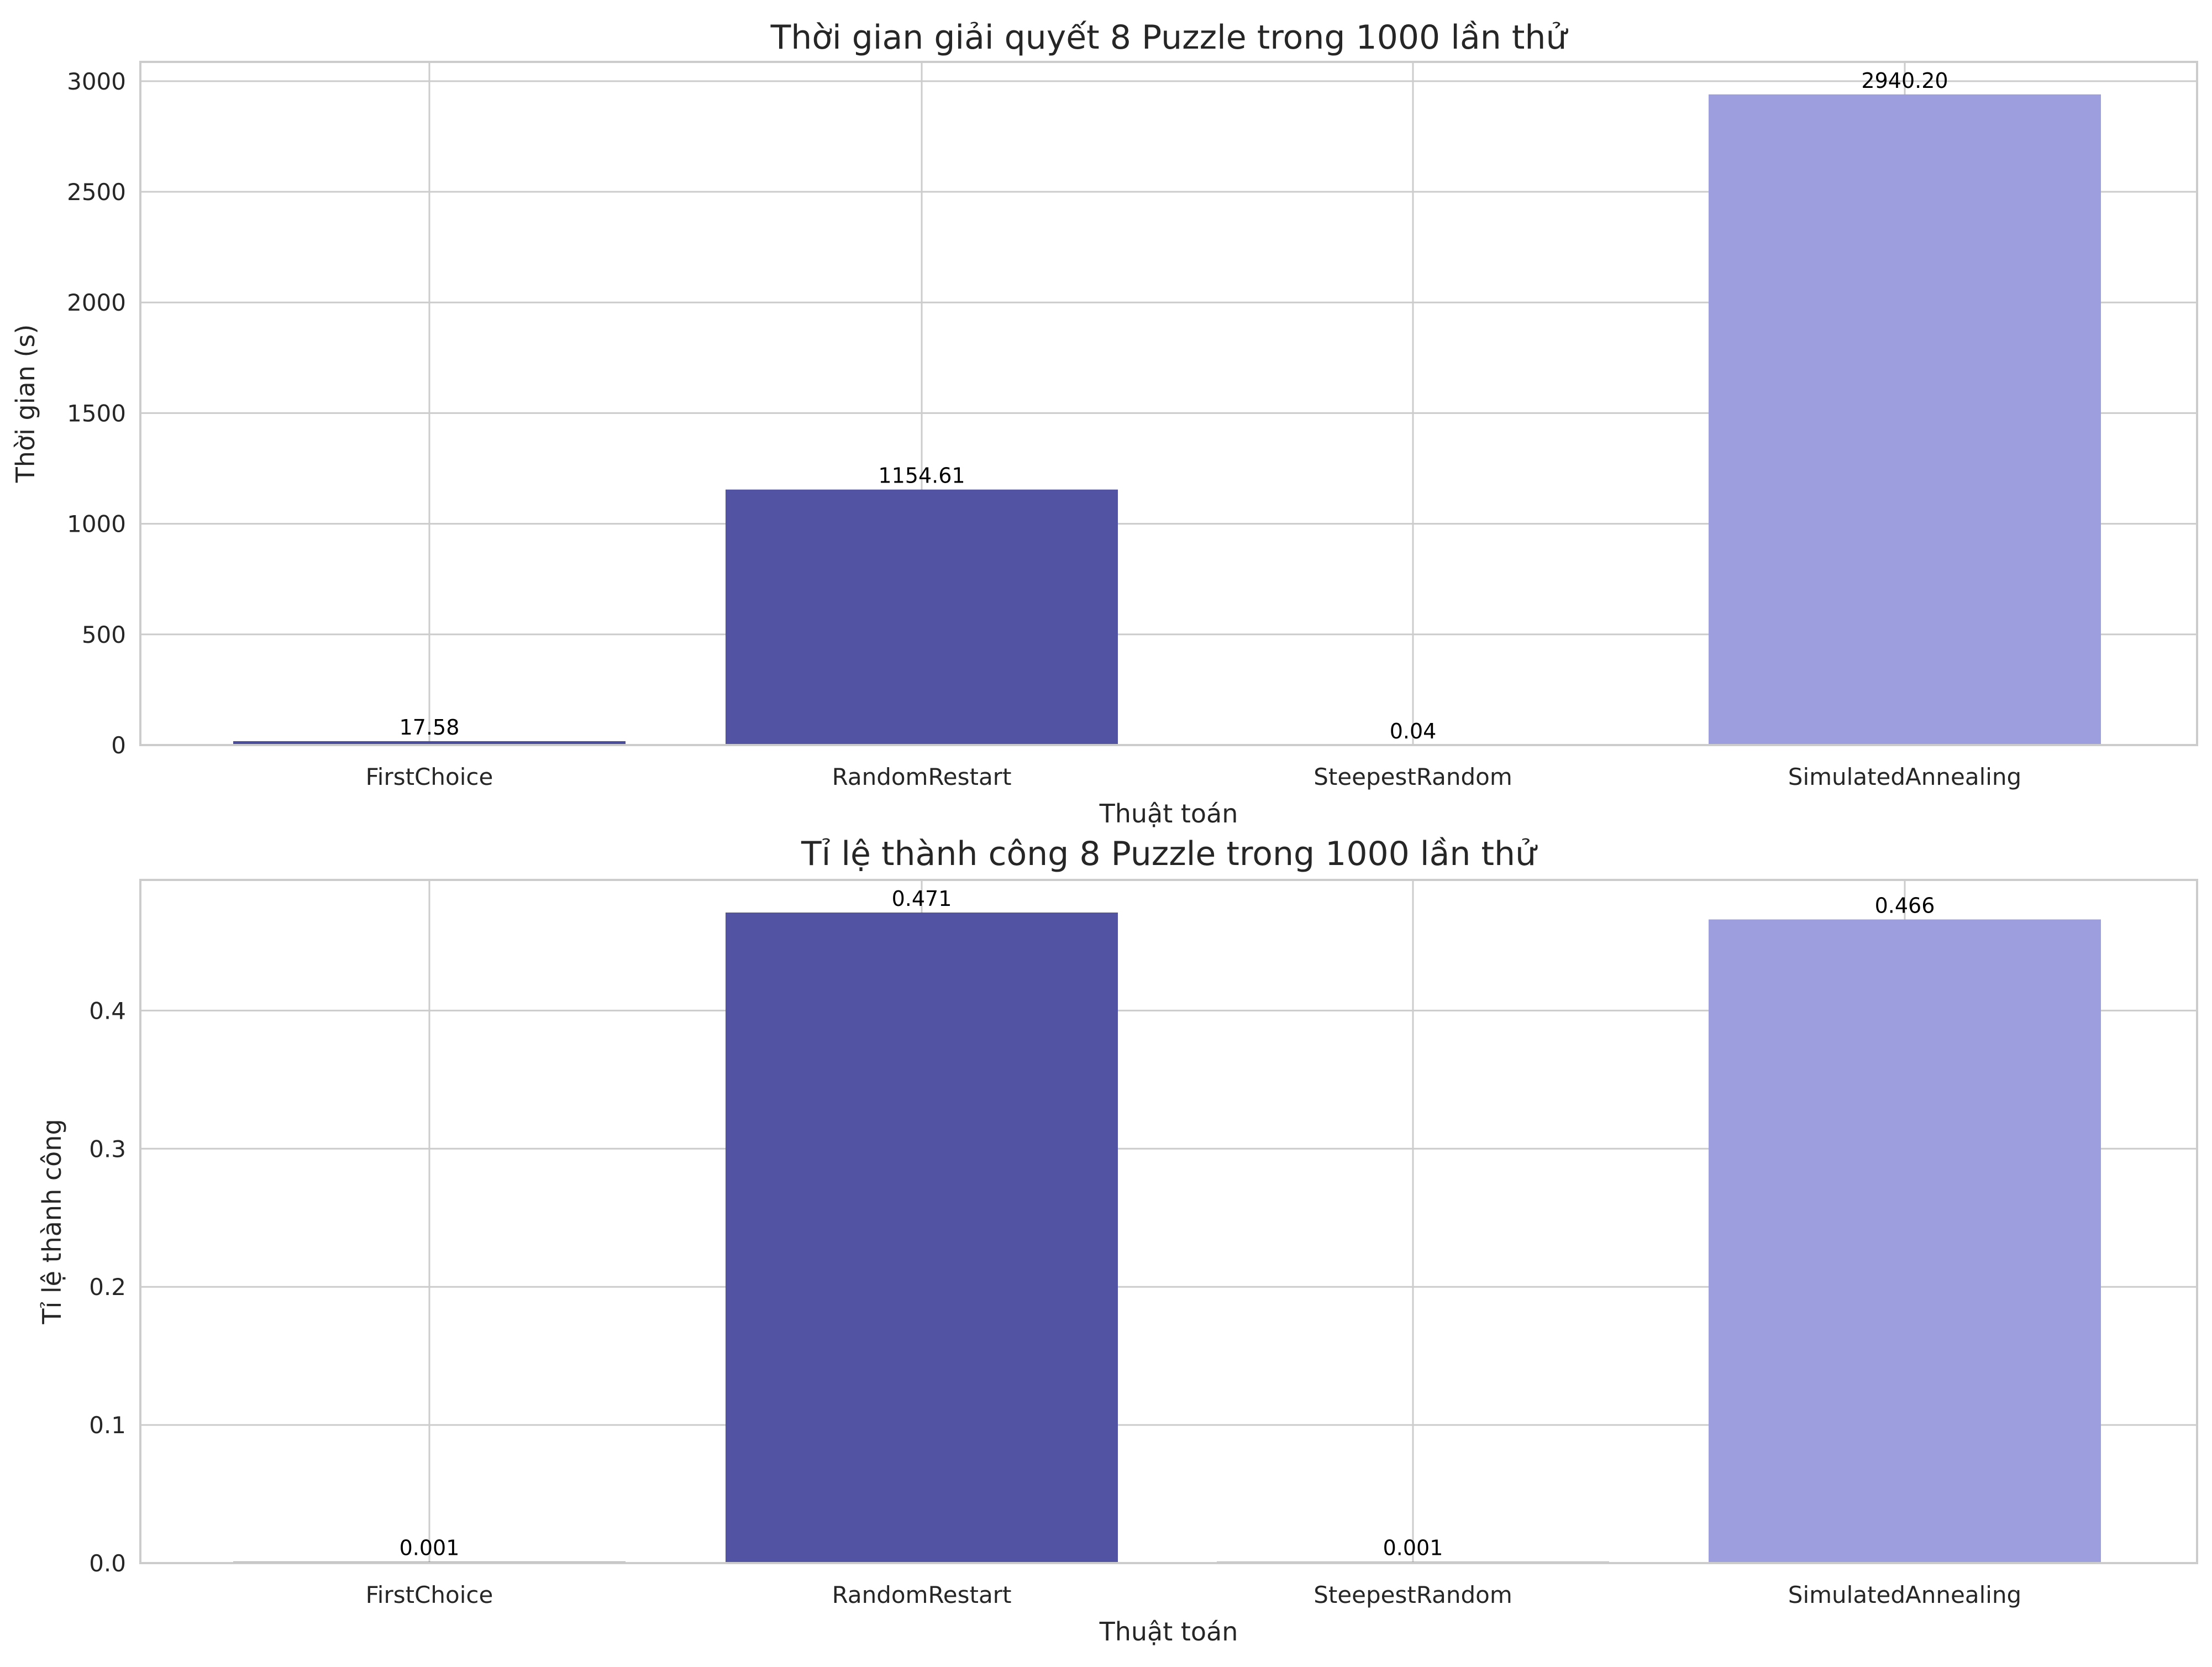 The width and height of the screenshot is (2212, 1667). I want to click on y-tick-label: 500, so click(104, 634).